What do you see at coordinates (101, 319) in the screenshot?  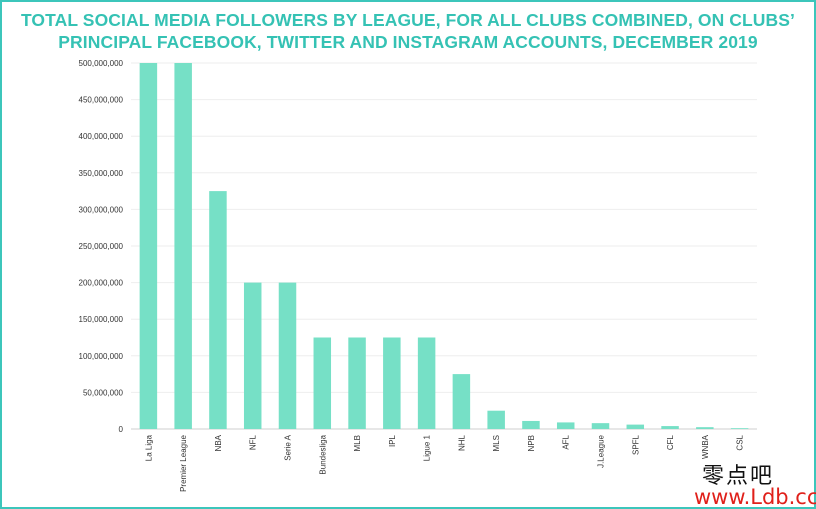 I see `y-tick-label: 150,000,000` at bounding box center [101, 319].